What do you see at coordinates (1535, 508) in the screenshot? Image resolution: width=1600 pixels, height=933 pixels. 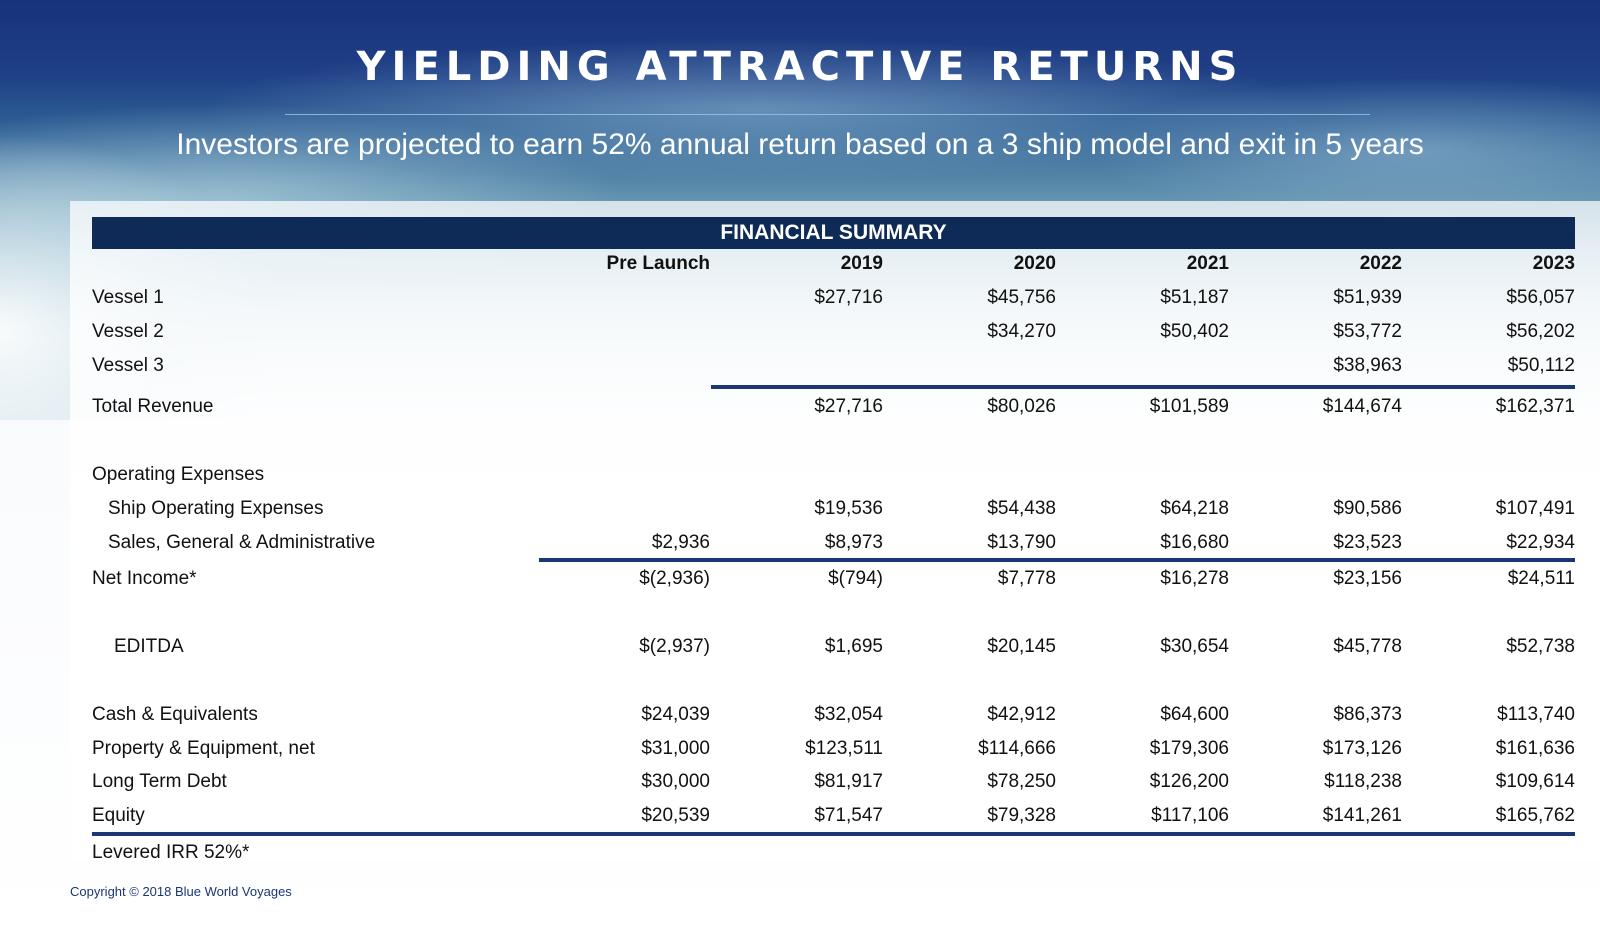 I see `table-cell: $107,491` at bounding box center [1535, 508].